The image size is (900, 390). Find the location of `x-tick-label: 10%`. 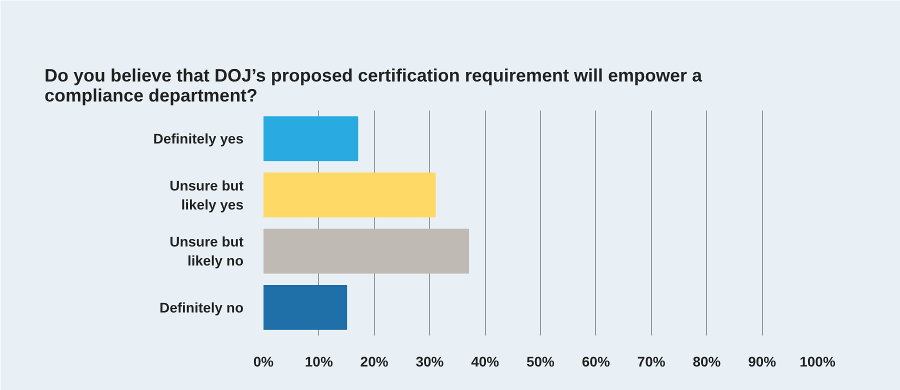

x-tick-label: 10% is located at coordinates (319, 362).